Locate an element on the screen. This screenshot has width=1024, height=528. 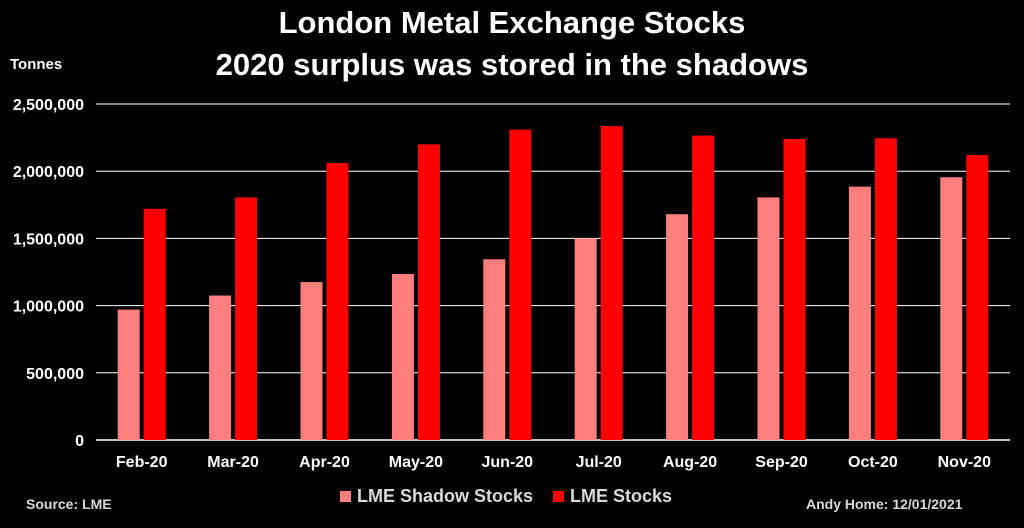
y-tick-label: 1,500,000 is located at coordinates (48, 239).